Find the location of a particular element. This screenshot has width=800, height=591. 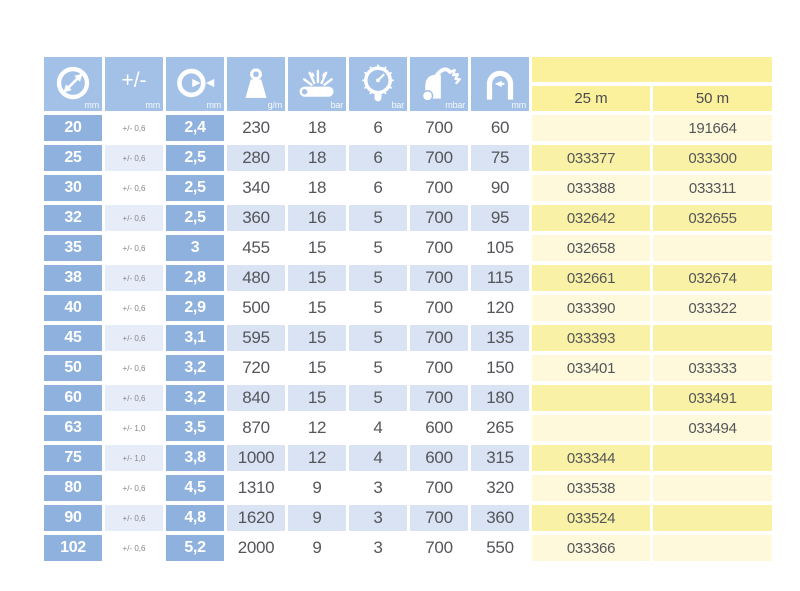

cell-inner-diameter: 102 is located at coordinates (73, 548).